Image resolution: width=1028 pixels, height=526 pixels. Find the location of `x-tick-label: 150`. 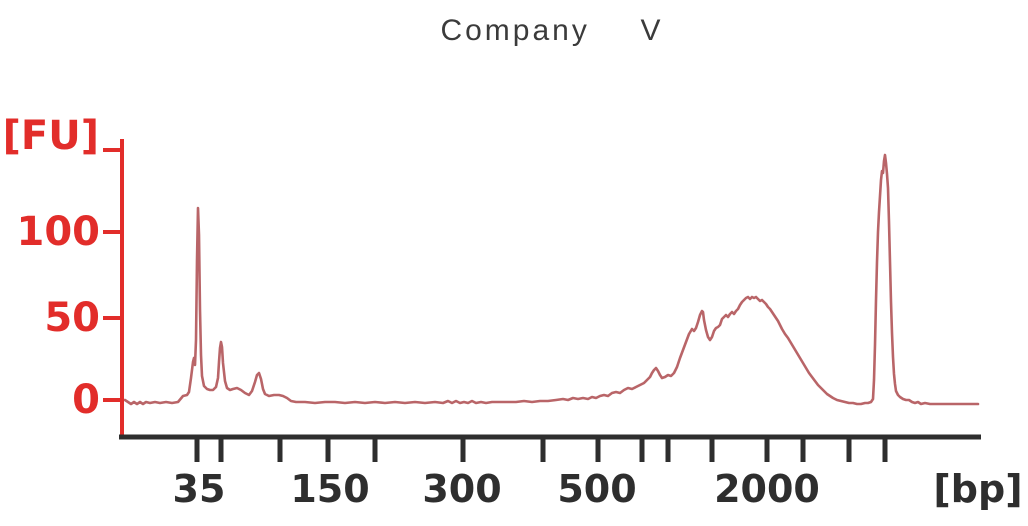

x-tick-label: 150 is located at coordinates (329, 489).